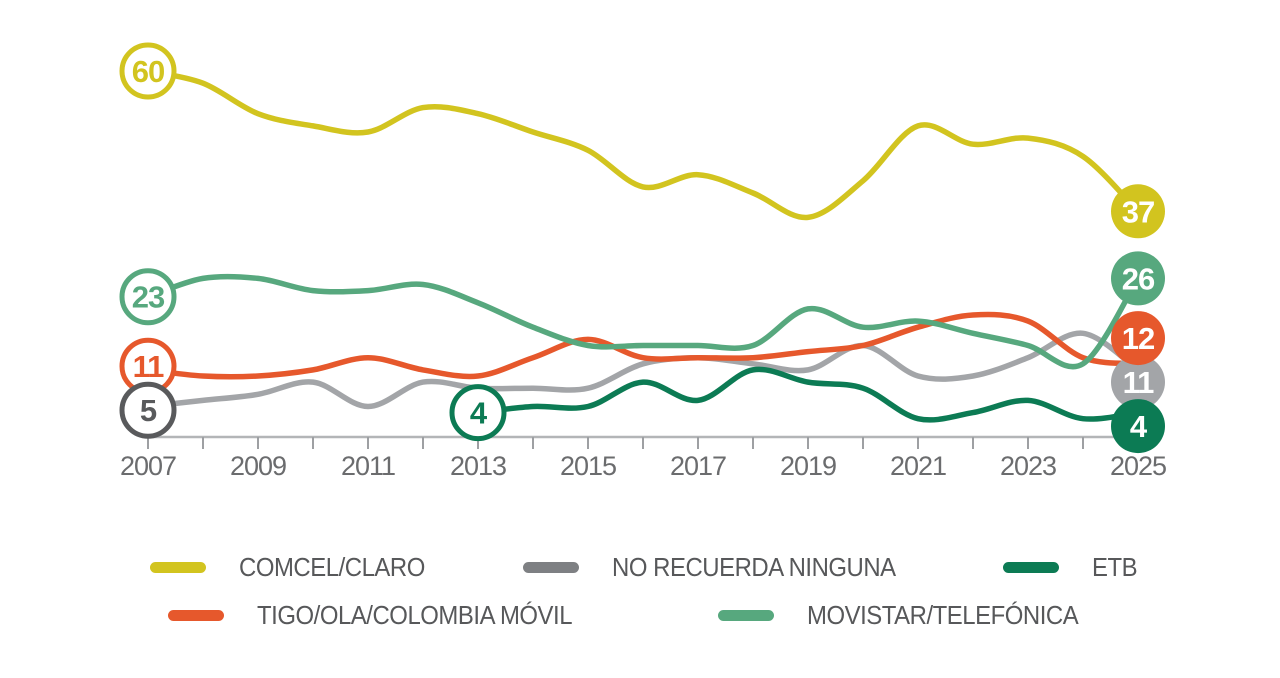 This screenshot has height=678, width=1280. I want to click on legend-swatch-etb, so click(1031, 567).